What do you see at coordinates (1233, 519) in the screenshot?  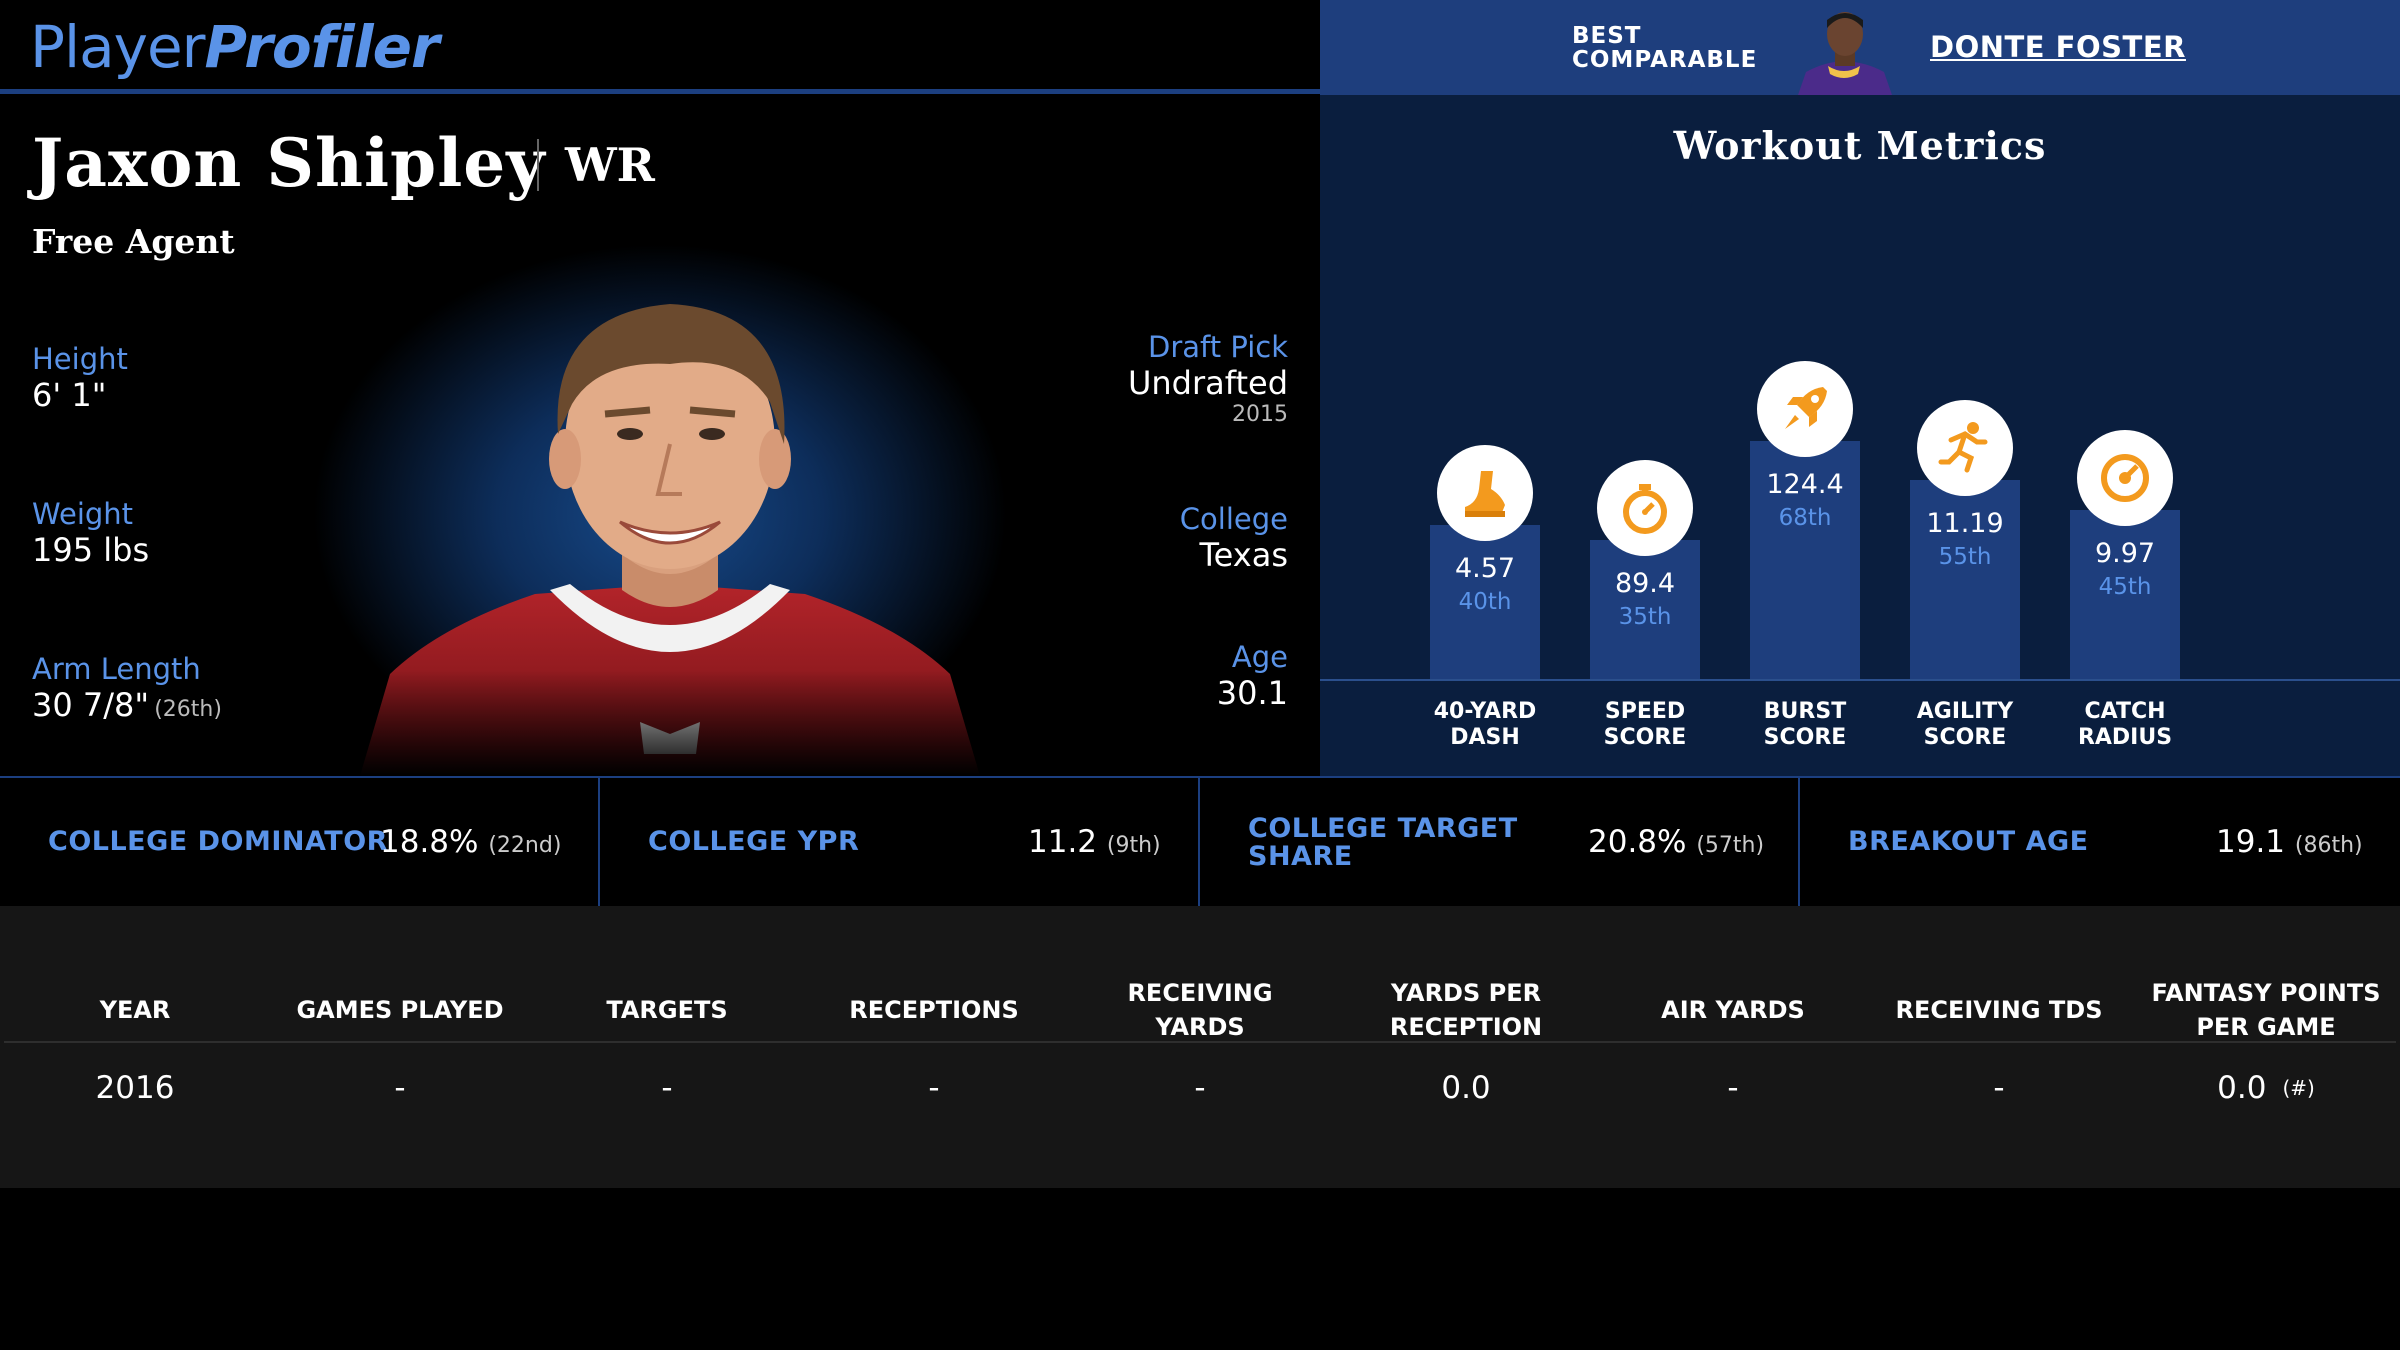 I see `college-label: College` at bounding box center [1233, 519].